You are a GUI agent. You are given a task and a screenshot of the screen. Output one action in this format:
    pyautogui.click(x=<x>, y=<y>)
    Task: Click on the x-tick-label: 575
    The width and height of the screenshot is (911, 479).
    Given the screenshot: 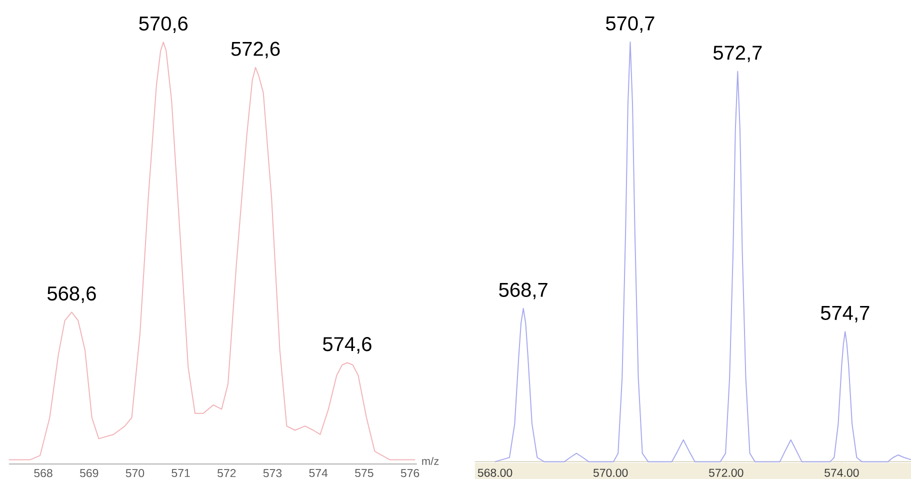 What is the action you would take?
    pyautogui.click(x=364, y=473)
    